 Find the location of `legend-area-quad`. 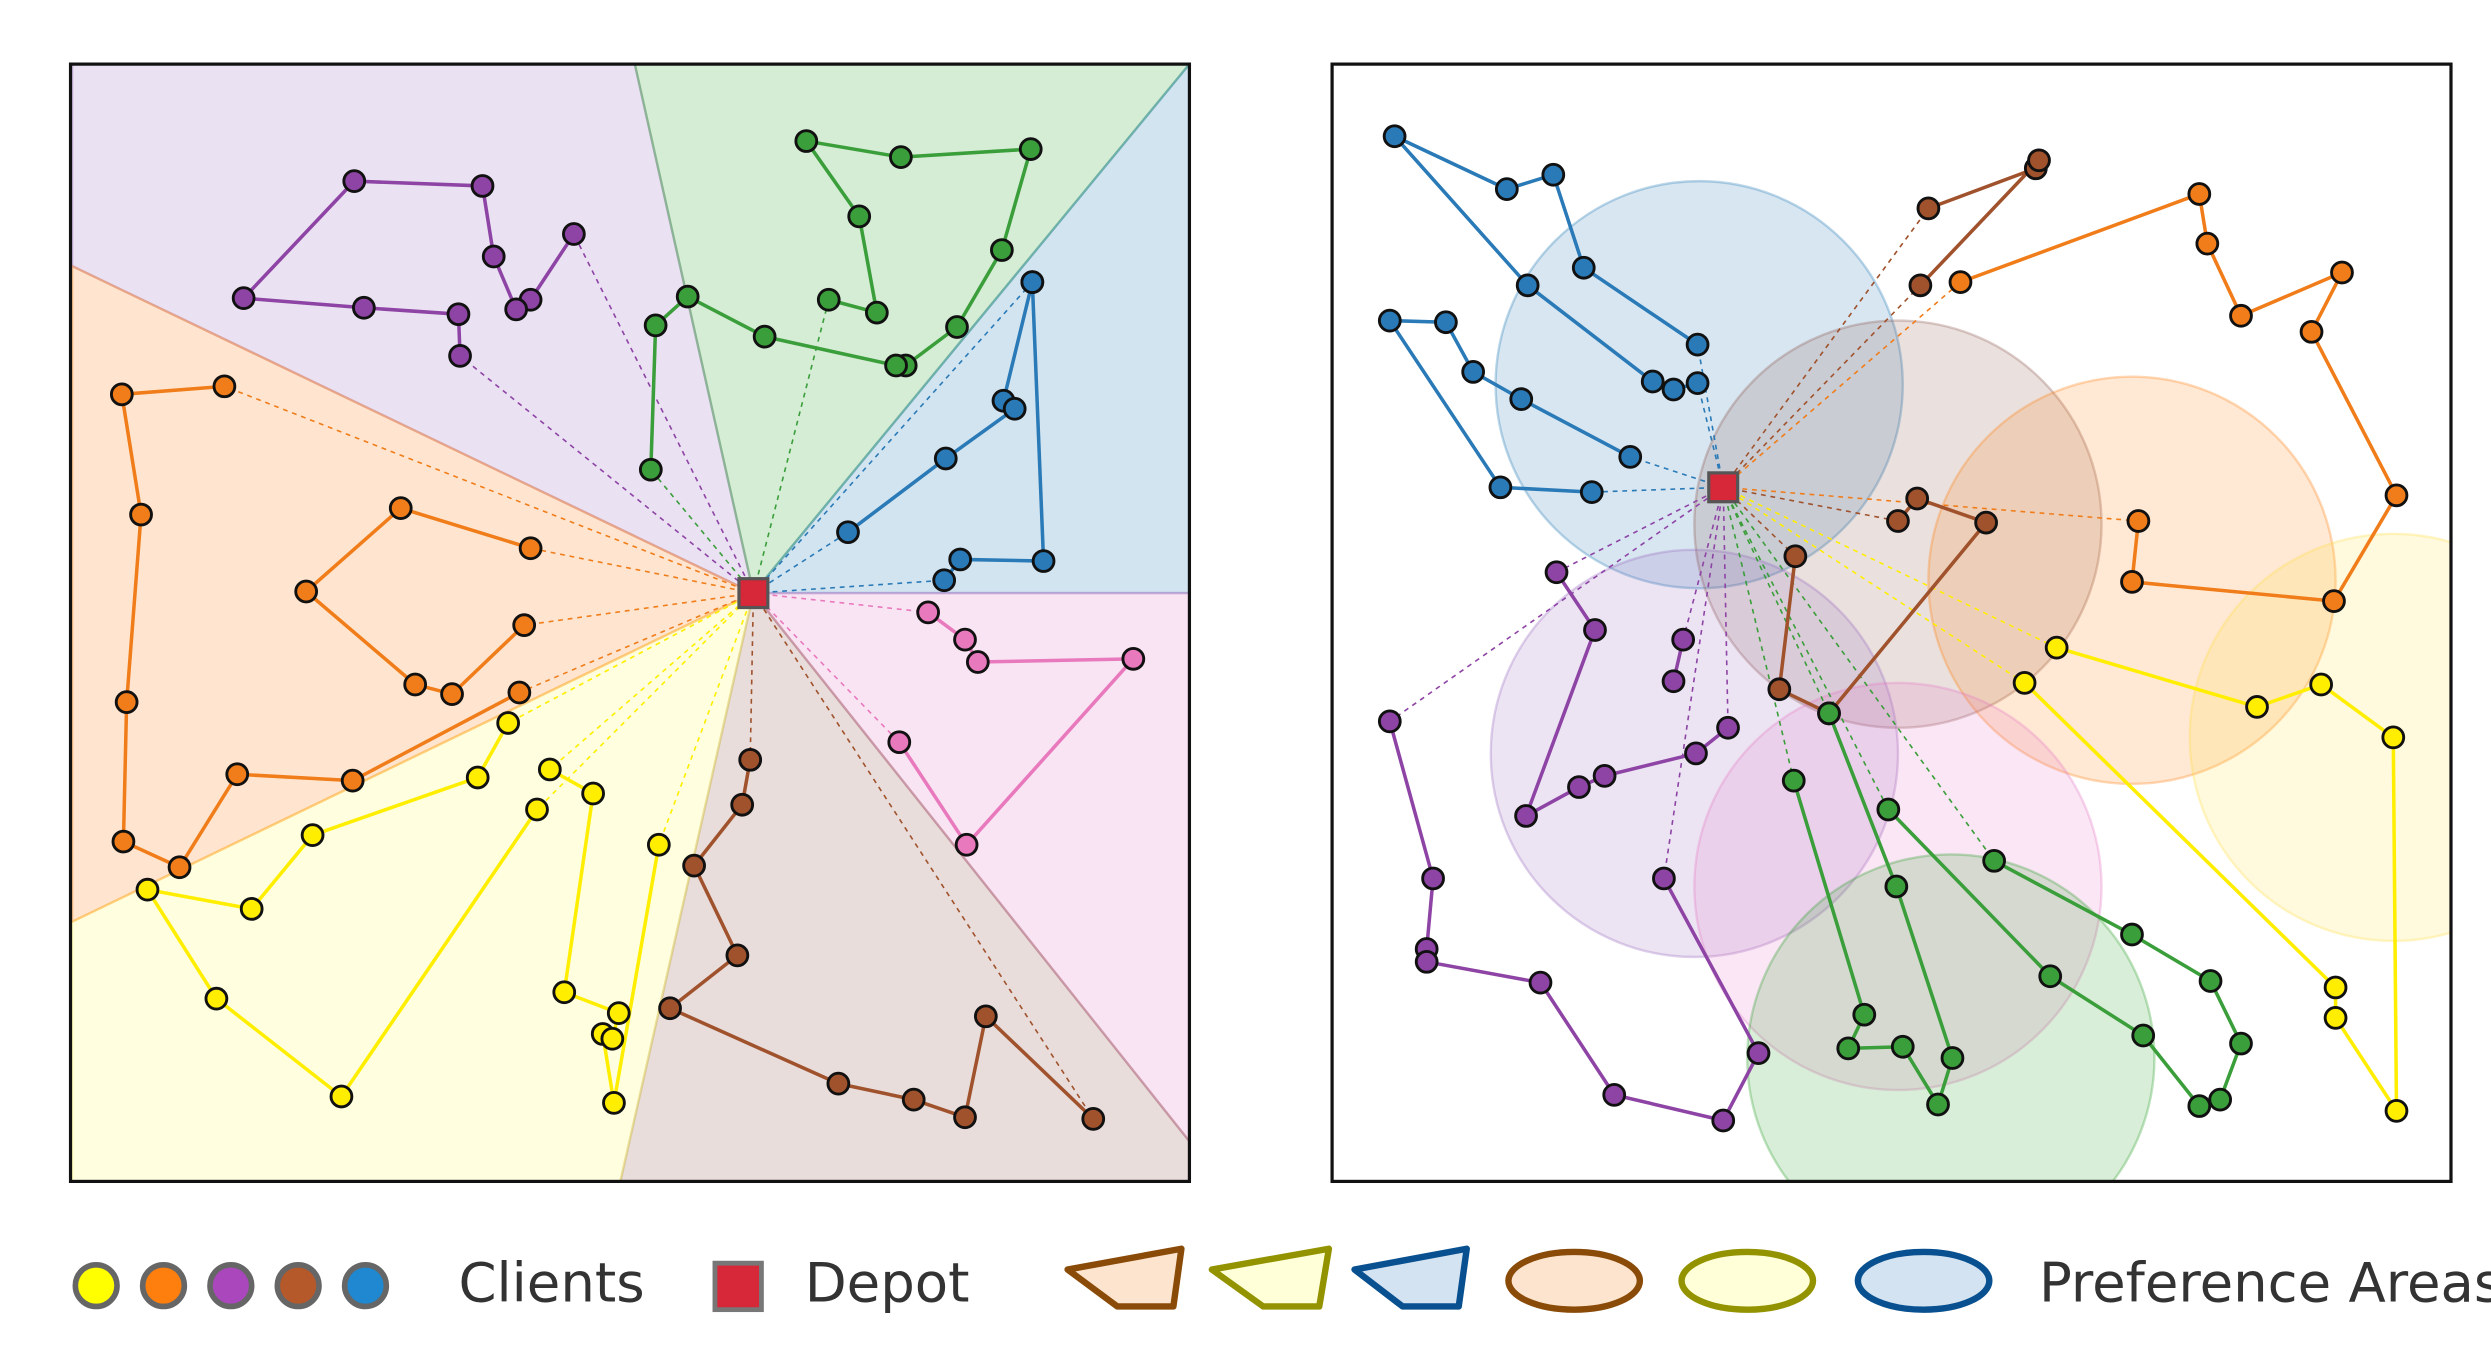

legend-area-quad is located at coordinates (1124, 1277).